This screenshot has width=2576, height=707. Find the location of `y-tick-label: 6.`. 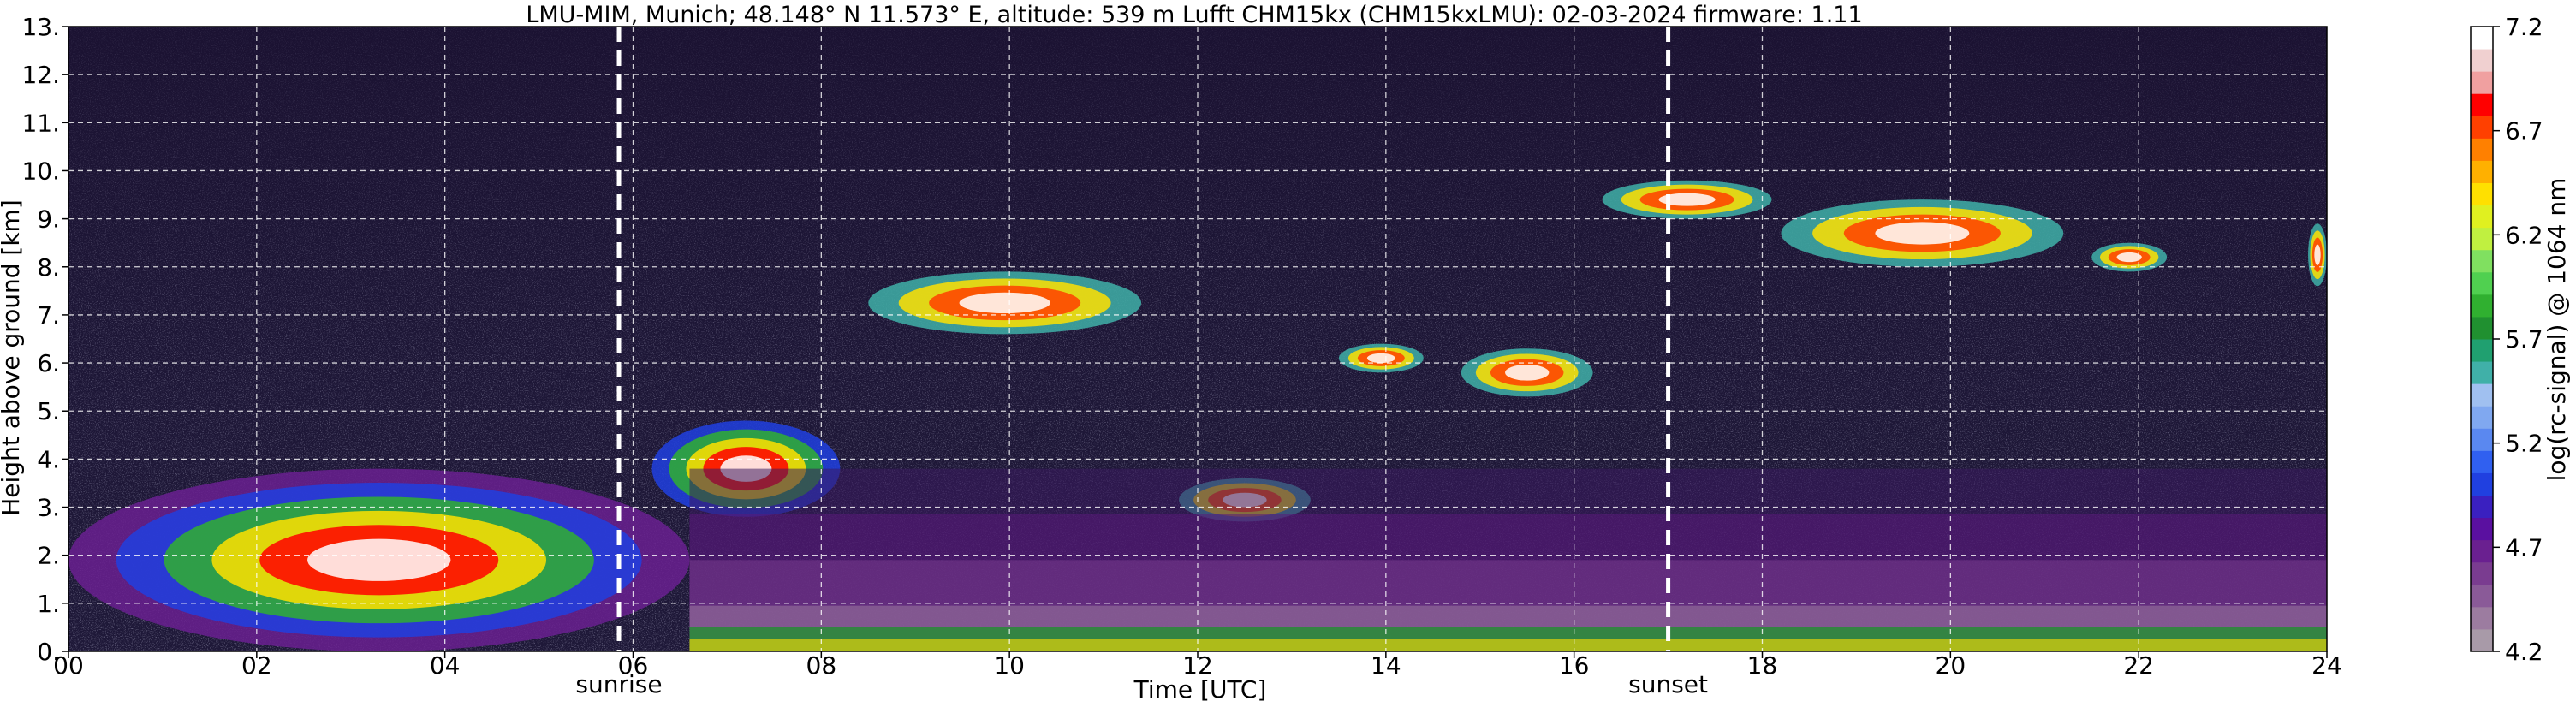

y-tick-label: 6. is located at coordinates (48, 363).